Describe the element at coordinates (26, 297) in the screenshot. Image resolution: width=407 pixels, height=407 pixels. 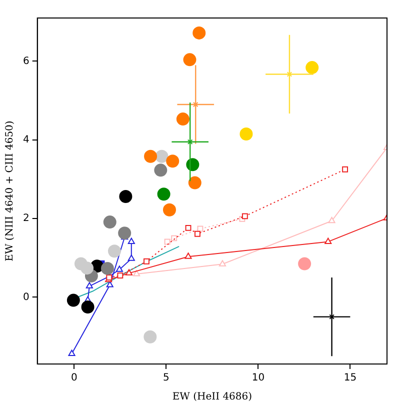
I see `y-tick-label: 0` at that location.